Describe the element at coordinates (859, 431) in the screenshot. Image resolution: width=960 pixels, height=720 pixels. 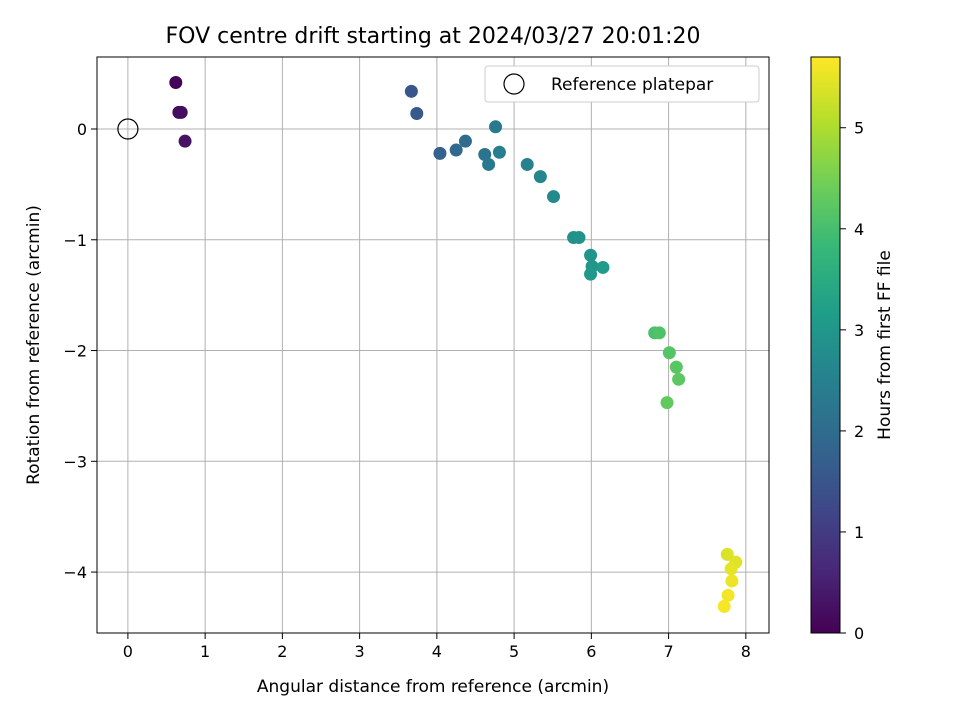
I see `colorbar-tick-label: 2` at that location.